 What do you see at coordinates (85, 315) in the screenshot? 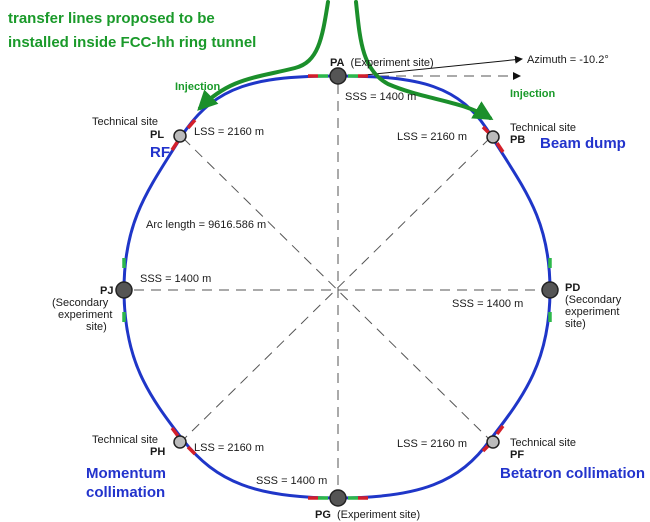
I see `site-pj-desc-2: experiment` at bounding box center [85, 315].